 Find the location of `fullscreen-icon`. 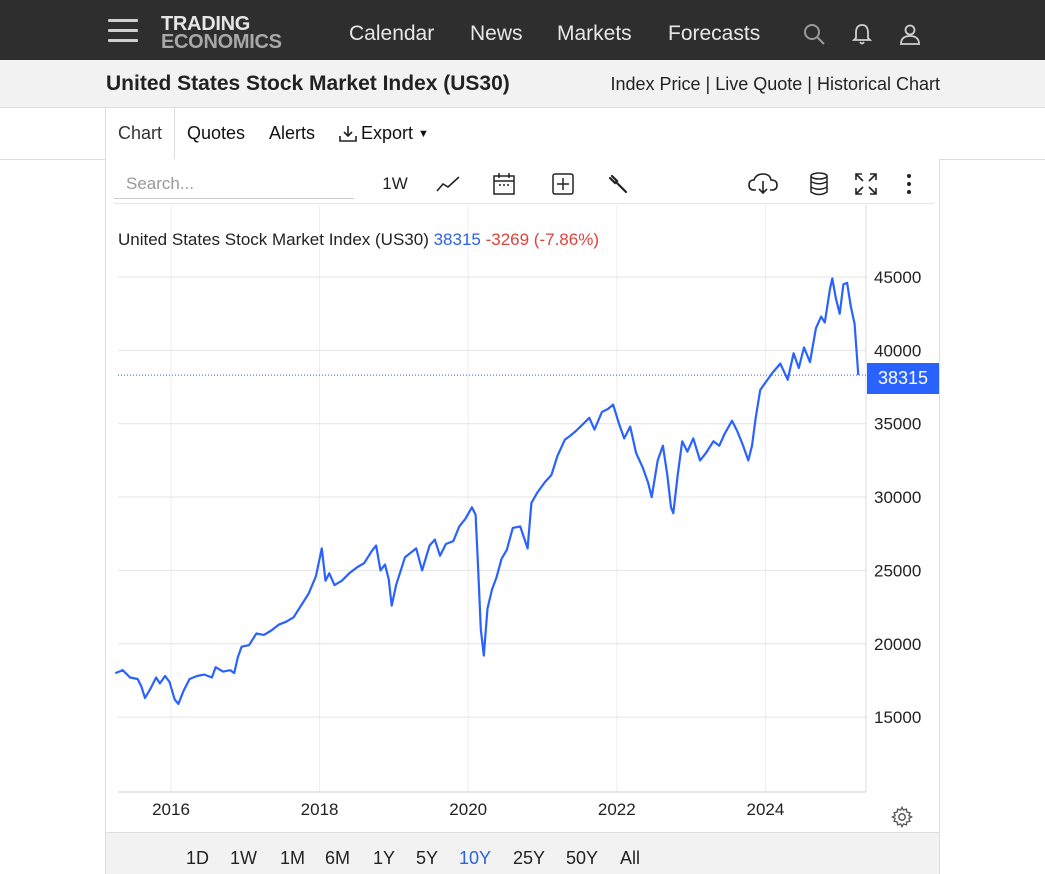

fullscreen-icon is located at coordinates (866, 184).